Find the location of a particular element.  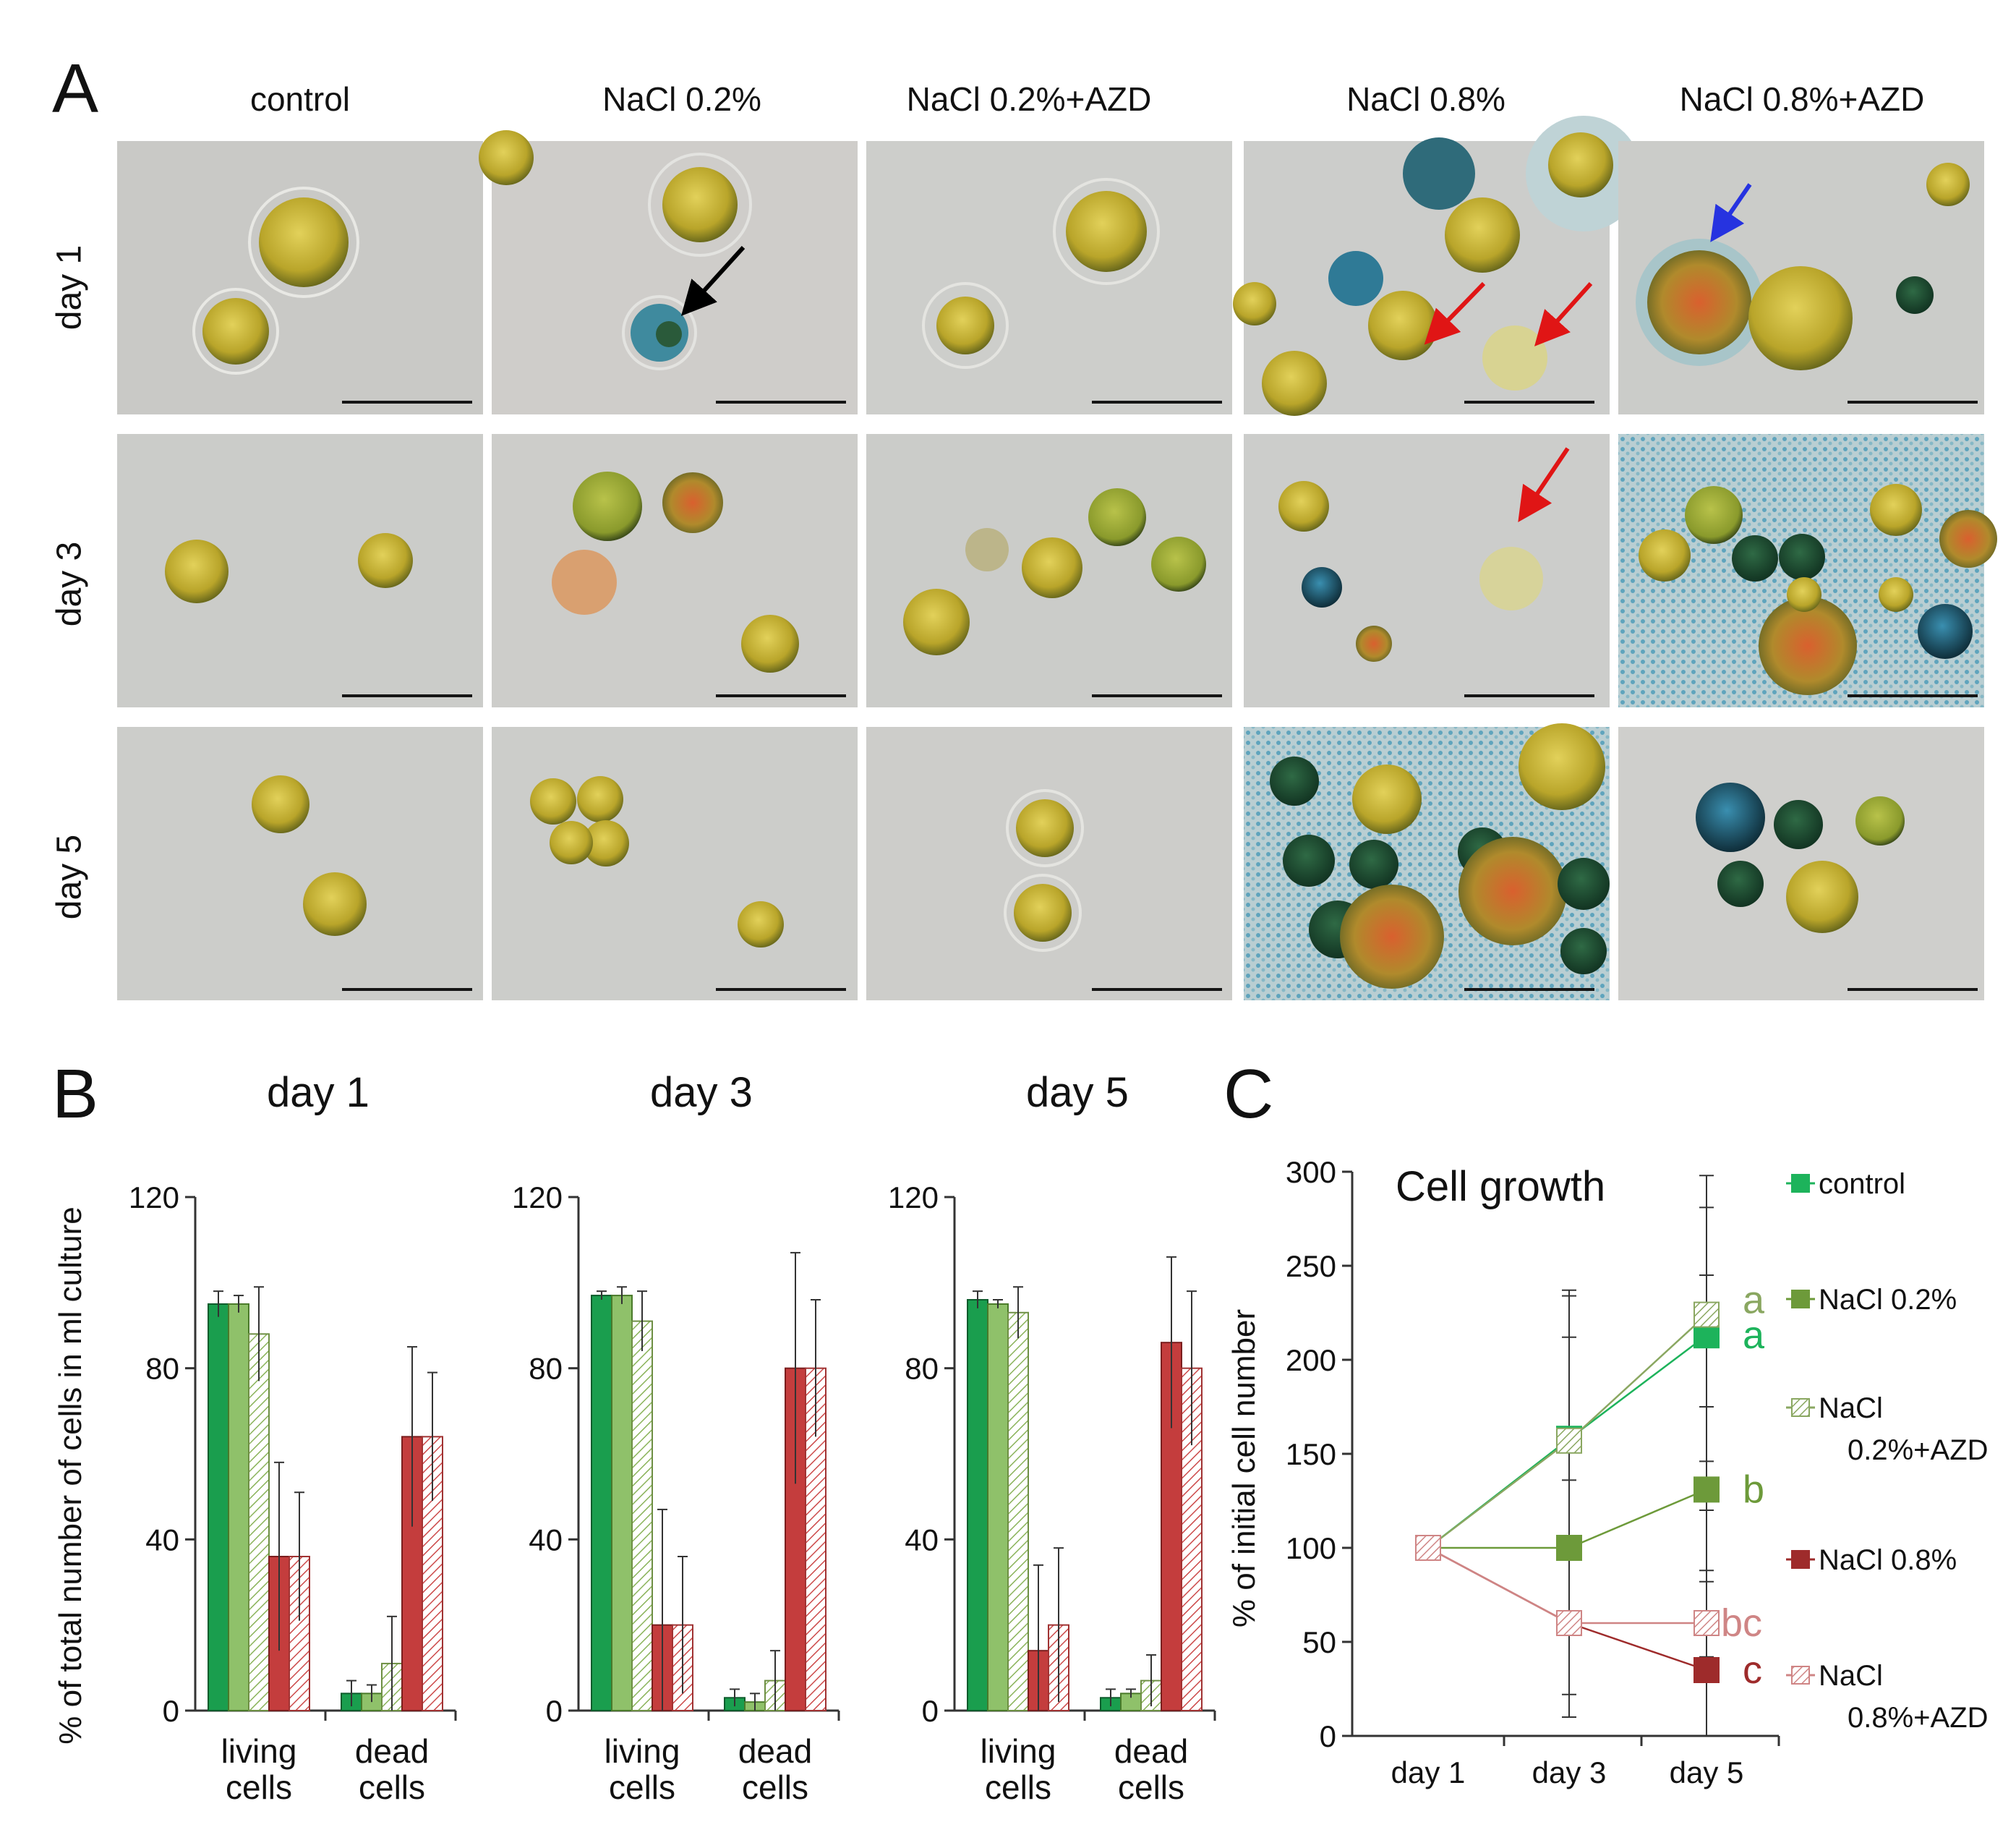

chart2-bar-living-cells-s1 is located at coordinates (998, 1507).